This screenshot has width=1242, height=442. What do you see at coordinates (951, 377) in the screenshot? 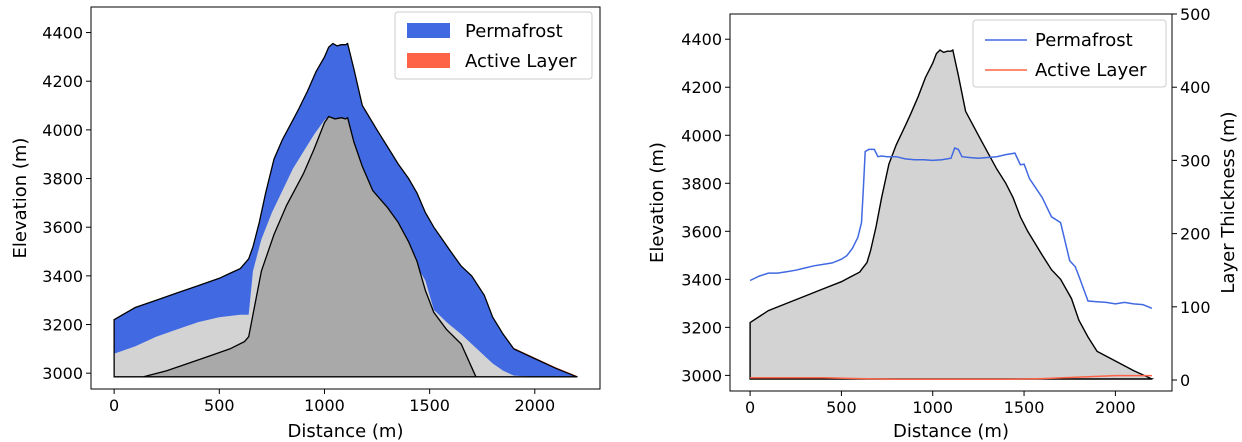
I see `series-line-active-layer` at bounding box center [951, 377].